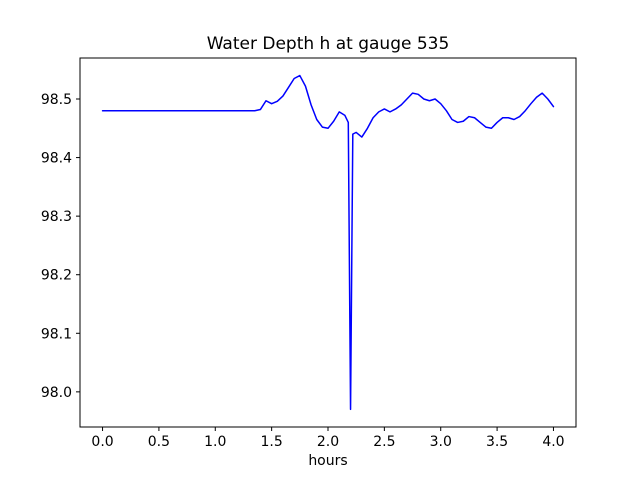  Describe the element at coordinates (327, 461) in the screenshot. I see `x-axis-label: hours` at that location.